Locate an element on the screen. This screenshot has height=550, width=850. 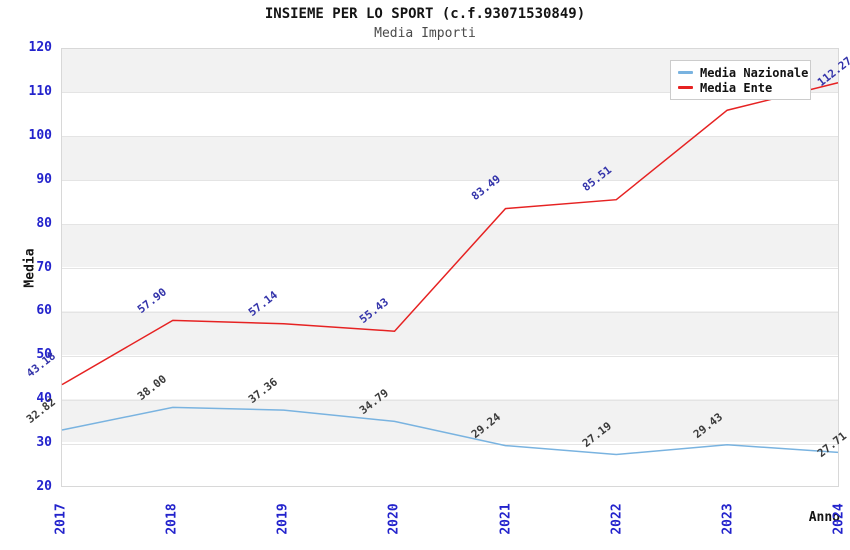
chart-title: INSIEME PER LO SPORT (c.f.93071530849) is located at coordinates (425, 14).